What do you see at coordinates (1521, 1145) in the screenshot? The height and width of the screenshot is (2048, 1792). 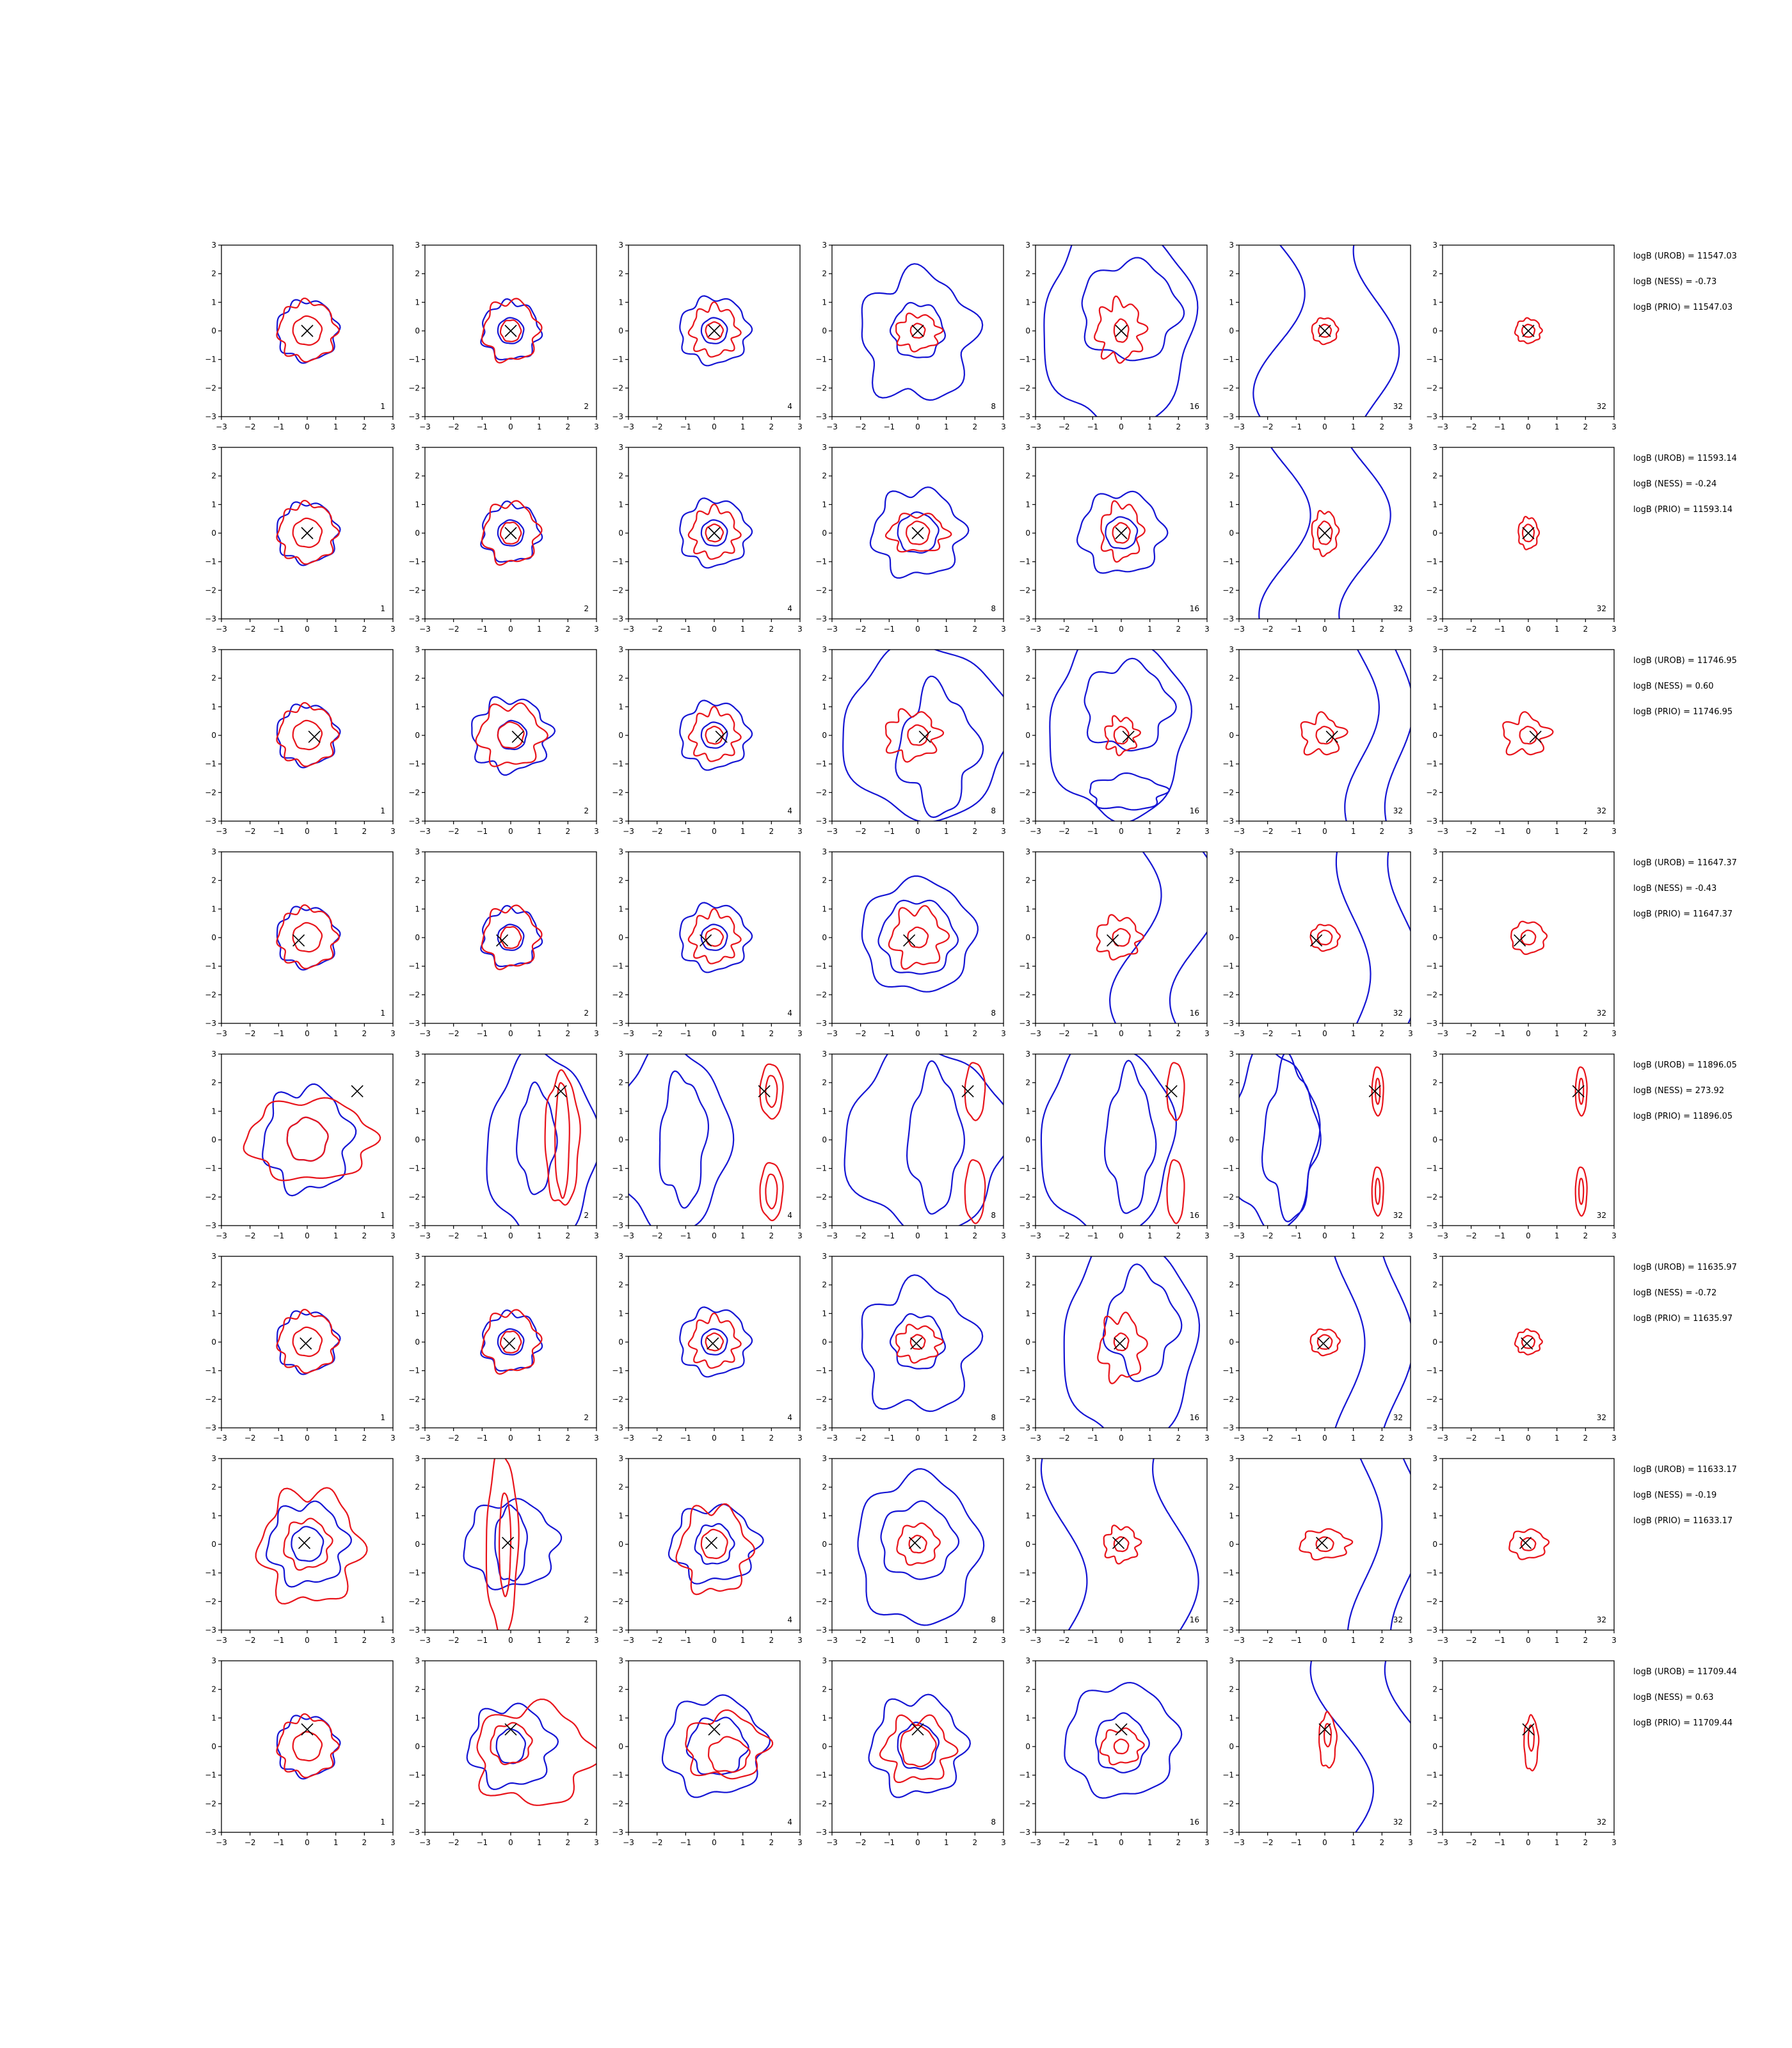 I see `panel-r5-c7: −3 3 −2 2 −1 1 0 0 1 −1 2 −2 3 −3 32` at bounding box center [1521, 1145].